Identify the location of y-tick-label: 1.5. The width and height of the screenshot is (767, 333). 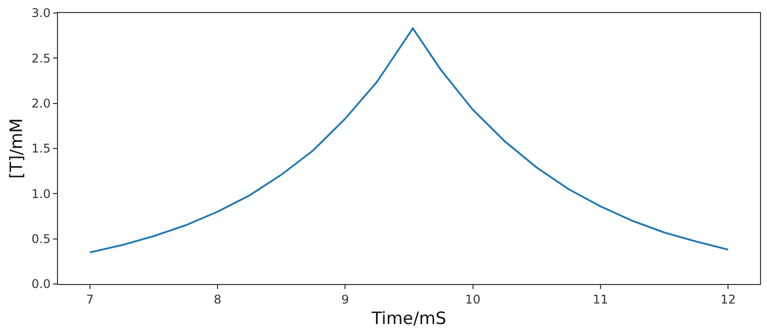
(41, 149).